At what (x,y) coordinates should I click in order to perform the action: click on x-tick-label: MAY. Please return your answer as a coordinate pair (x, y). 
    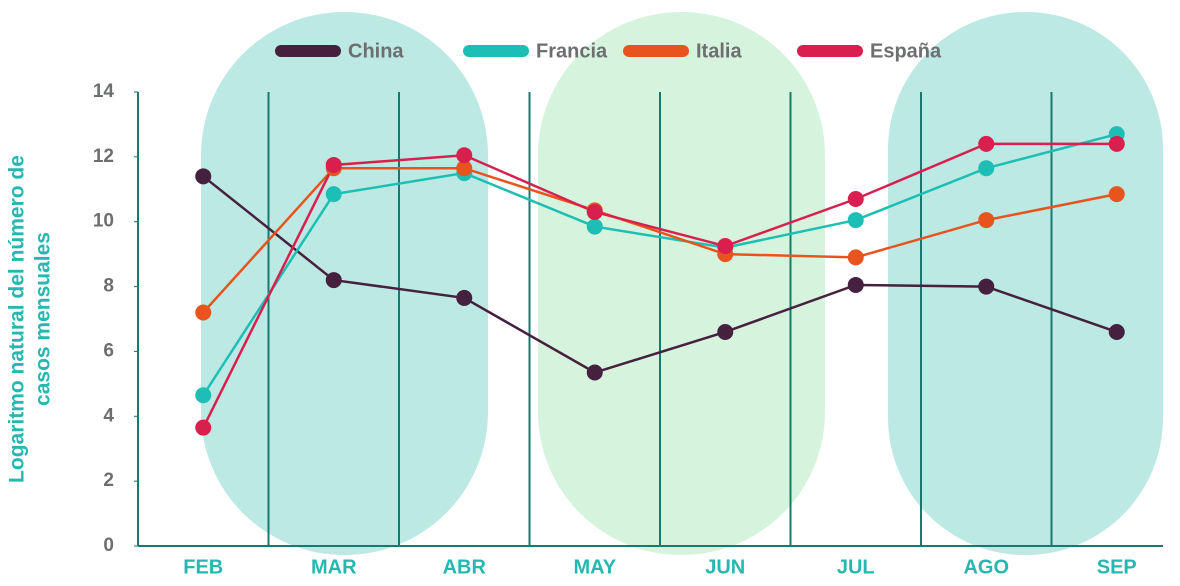
    Looking at the image, I should click on (594, 567).